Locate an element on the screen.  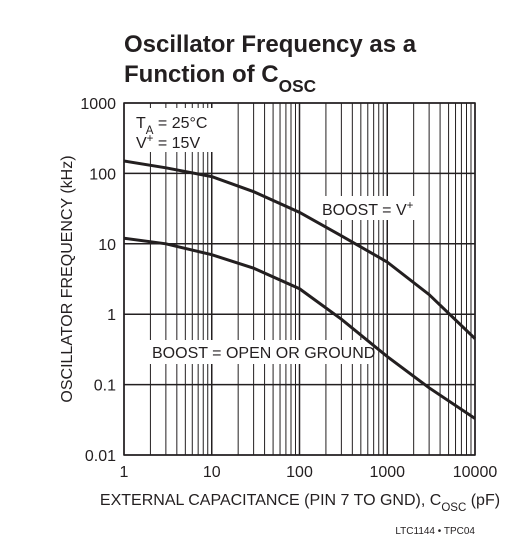
annotation-part: T is located at coordinates (141, 123).